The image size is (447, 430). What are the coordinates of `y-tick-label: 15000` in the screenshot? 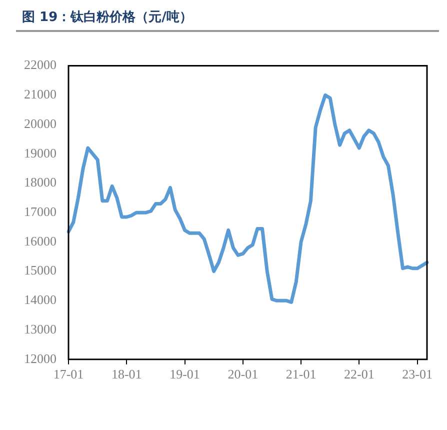 It's located at (40, 270).